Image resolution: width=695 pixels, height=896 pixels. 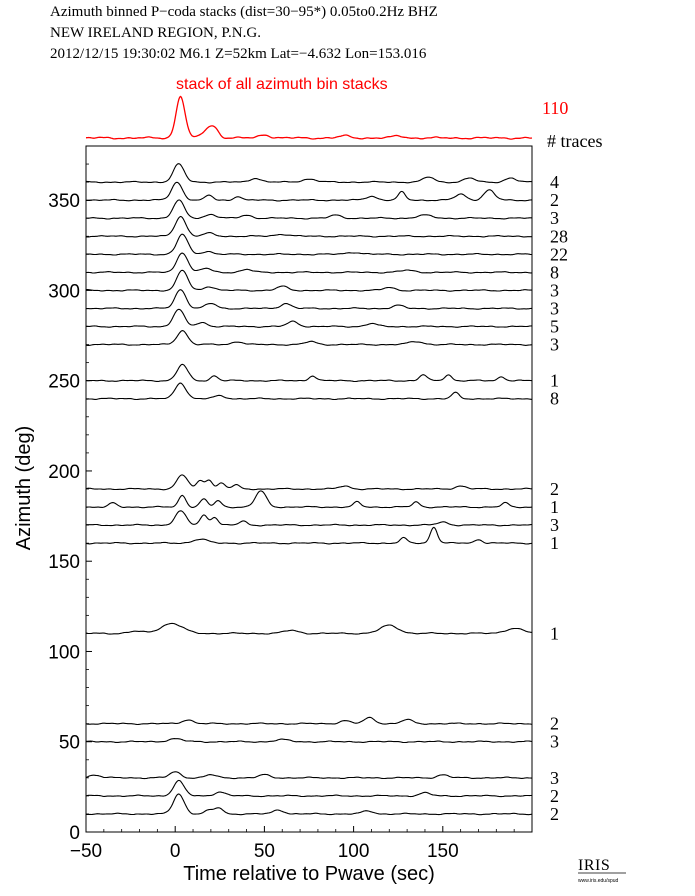 I want to click on trace-count-label: 22, so click(x=559, y=254).